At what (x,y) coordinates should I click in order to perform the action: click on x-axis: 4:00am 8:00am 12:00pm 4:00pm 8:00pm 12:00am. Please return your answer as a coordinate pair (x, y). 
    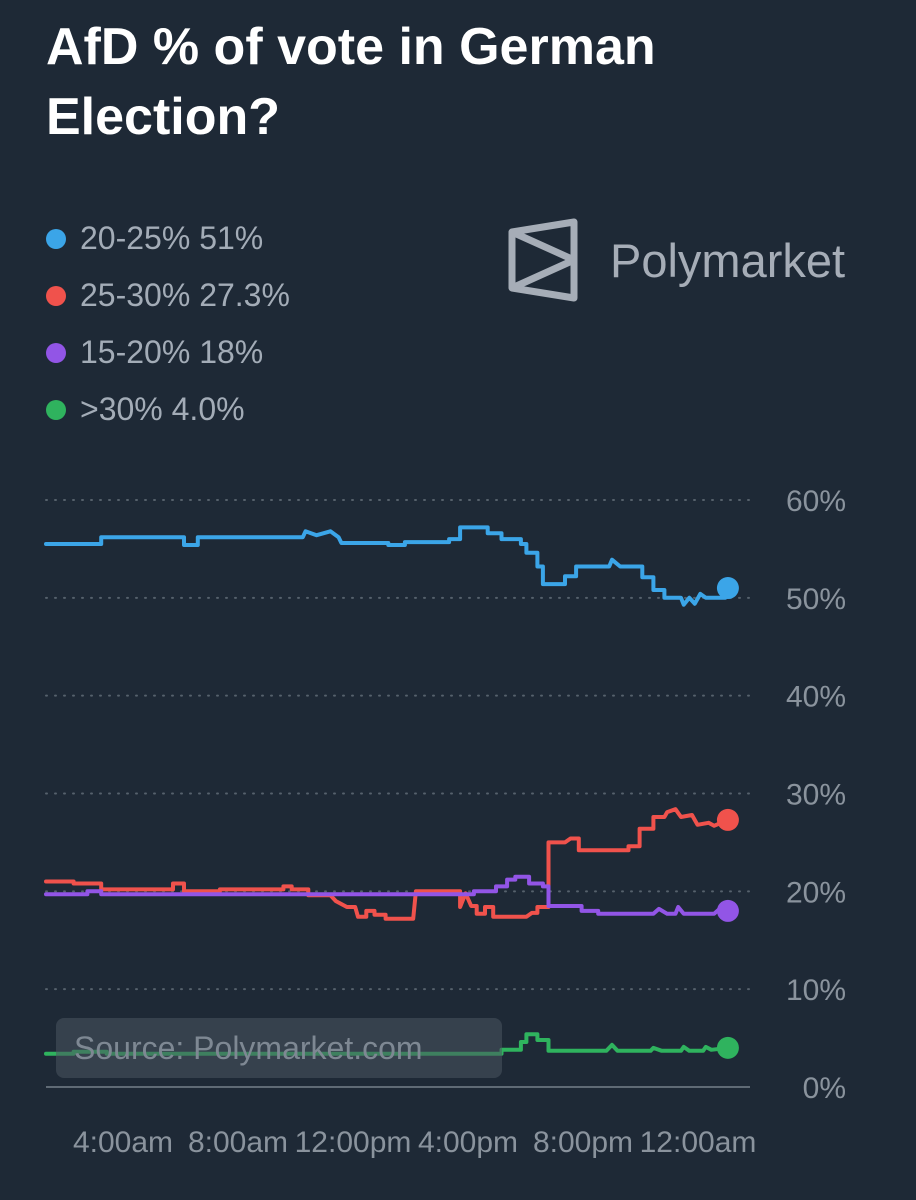
    Looking at the image, I should click on (414, 1142).